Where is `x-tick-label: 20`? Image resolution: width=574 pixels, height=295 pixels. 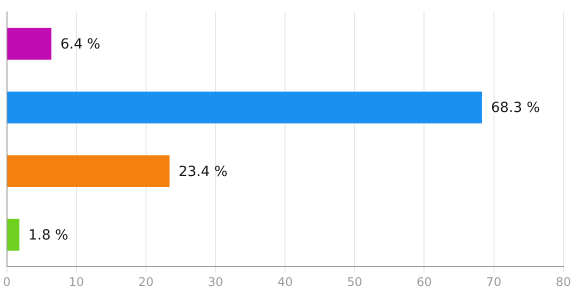 x-tick-label: 20 is located at coordinates (146, 281).